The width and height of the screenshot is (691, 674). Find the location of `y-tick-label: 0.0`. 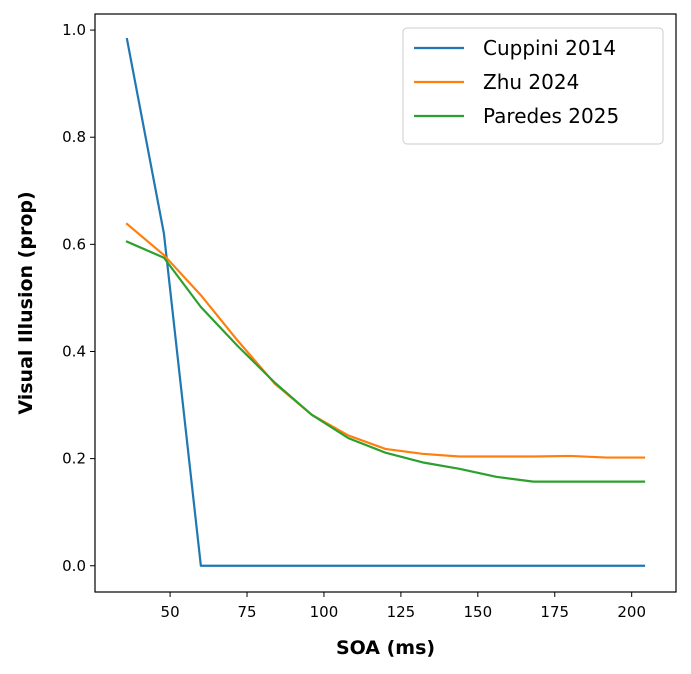

y-tick-label: 0.0 is located at coordinates (74, 566).